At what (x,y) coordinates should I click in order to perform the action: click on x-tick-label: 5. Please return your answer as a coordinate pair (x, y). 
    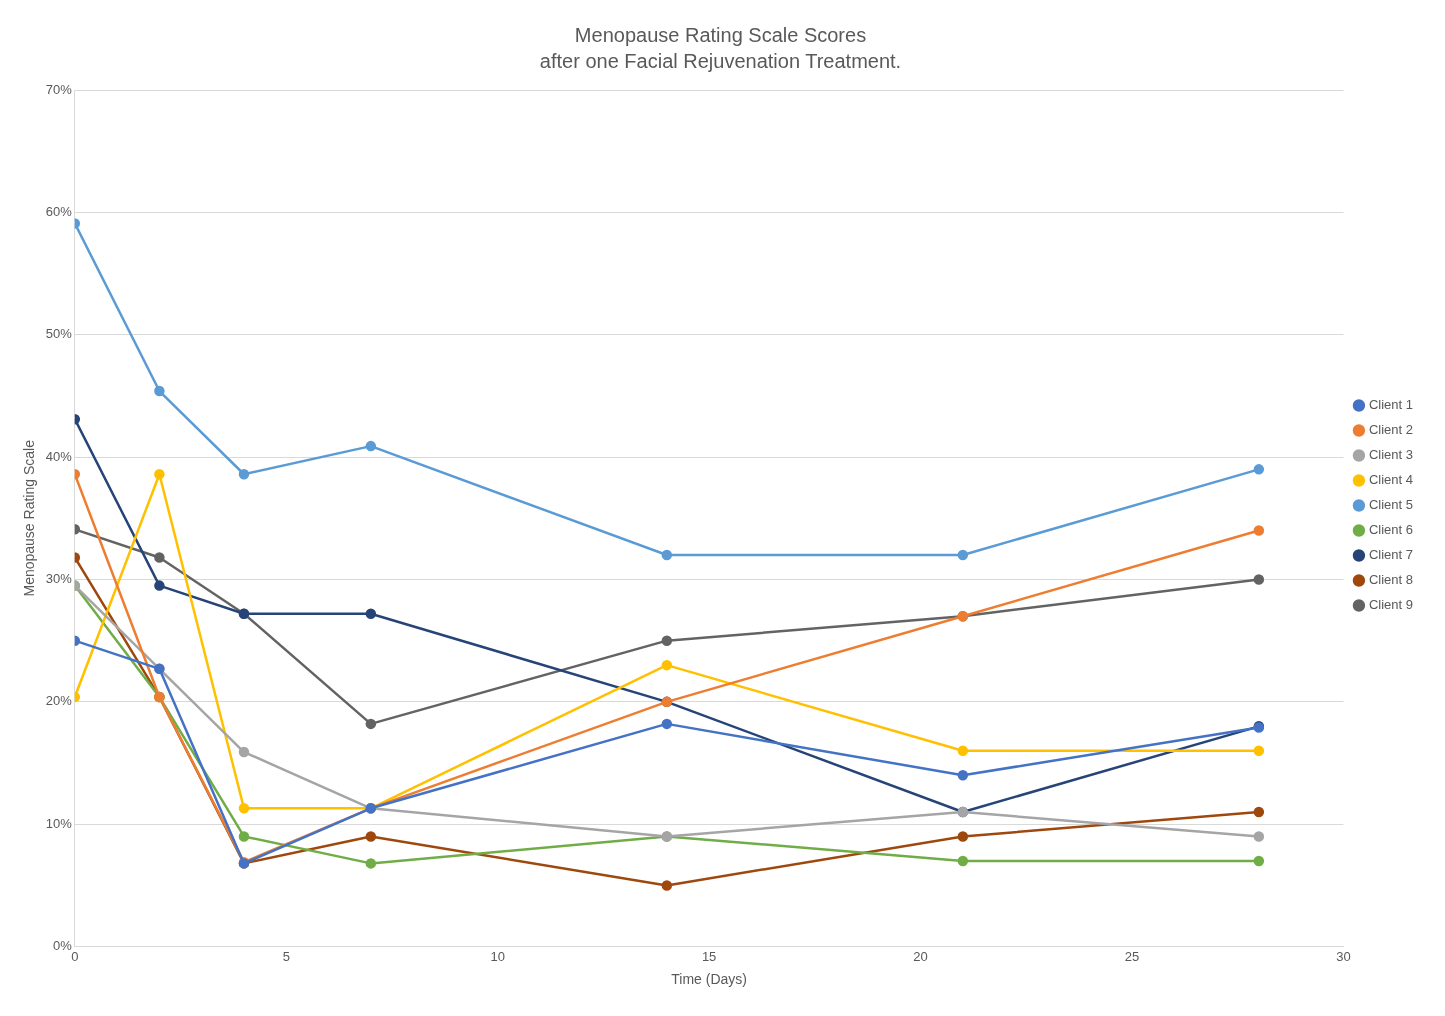
    Looking at the image, I should click on (286, 956).